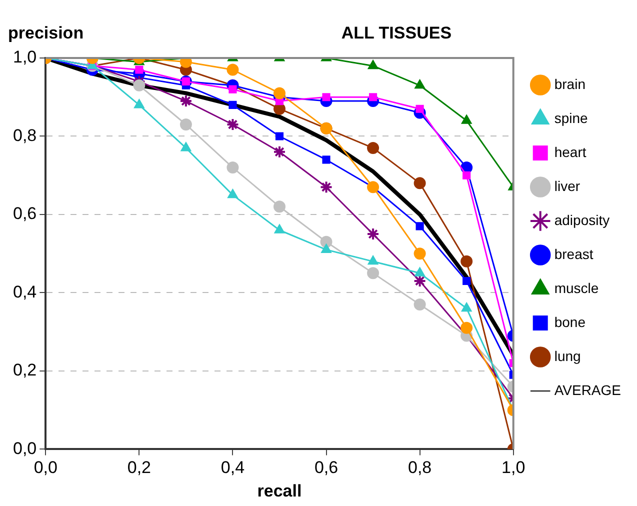 The image size is (637, 506). I want to click on y-tick-label: 0,6, so click(24, 214).